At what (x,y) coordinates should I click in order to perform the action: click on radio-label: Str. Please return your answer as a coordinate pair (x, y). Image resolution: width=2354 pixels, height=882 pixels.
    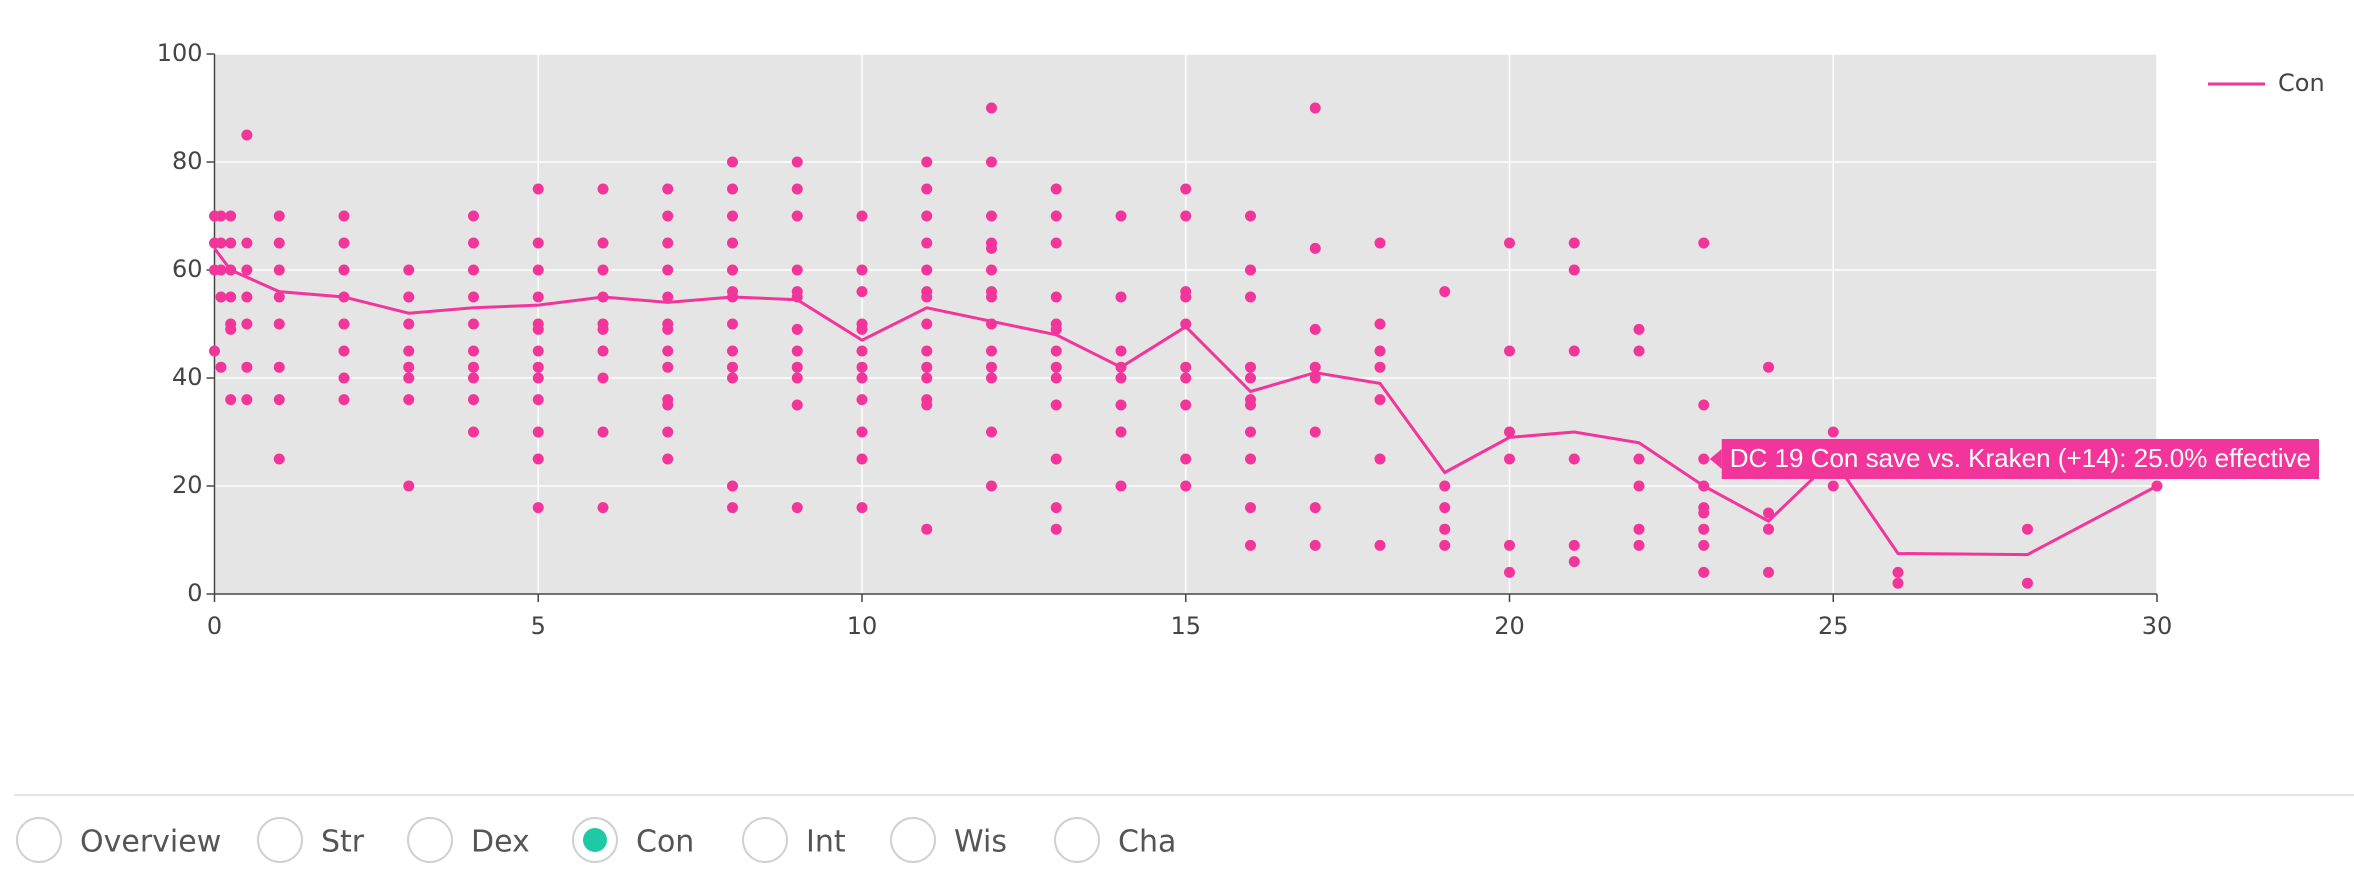
    Looking at the image, I should click on (343, 842).